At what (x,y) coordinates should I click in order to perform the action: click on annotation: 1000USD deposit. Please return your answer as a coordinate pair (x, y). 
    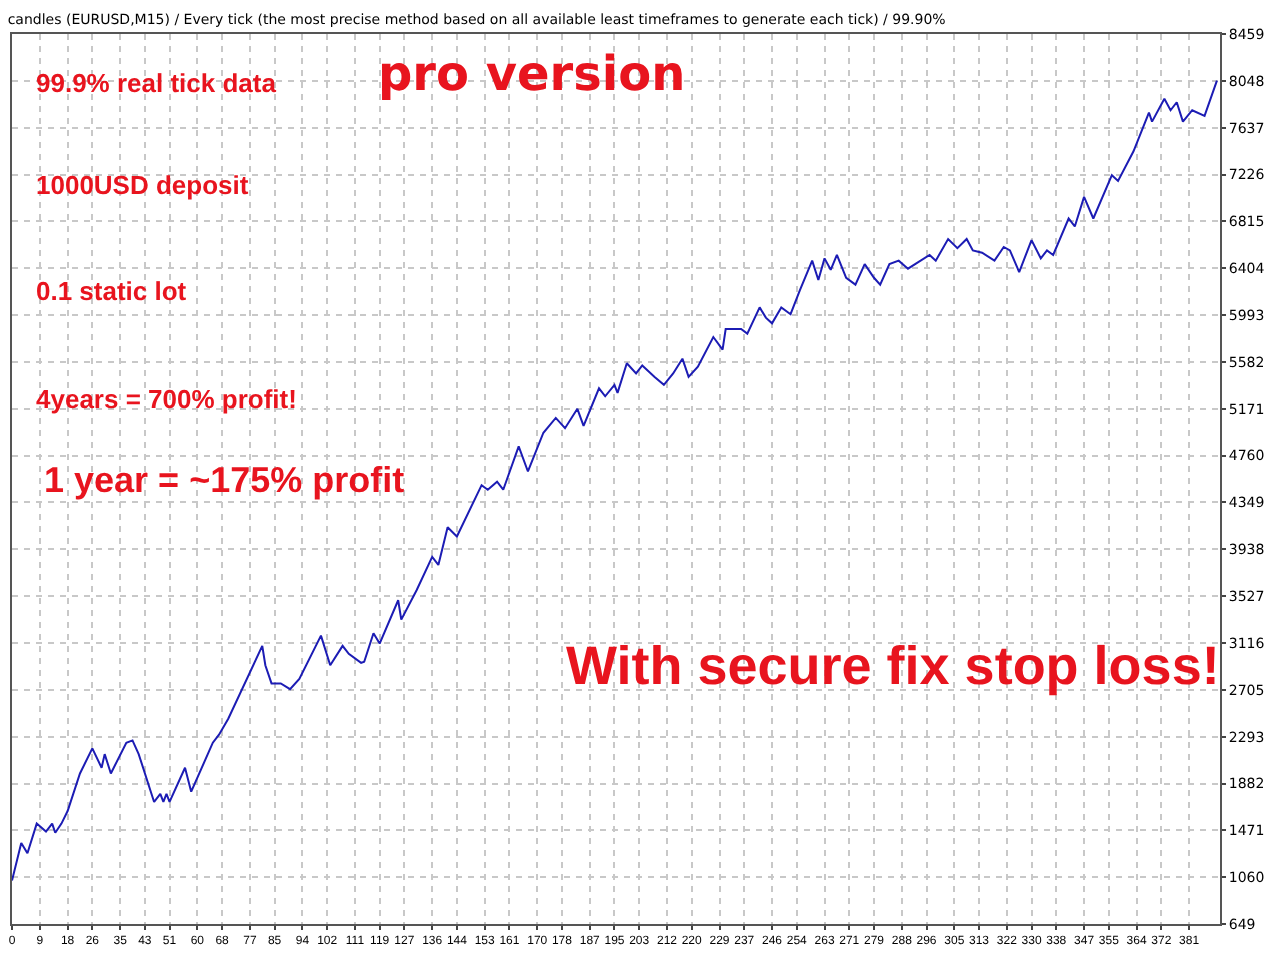
    Looking at the image, I should click on (143, 185).